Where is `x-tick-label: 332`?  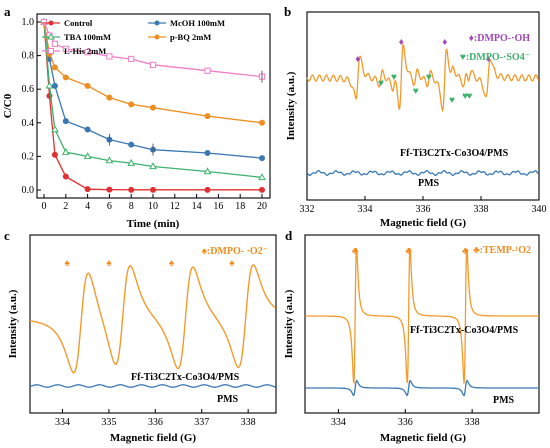
x-tick-label: 332 is located at coordinates (307, 209).